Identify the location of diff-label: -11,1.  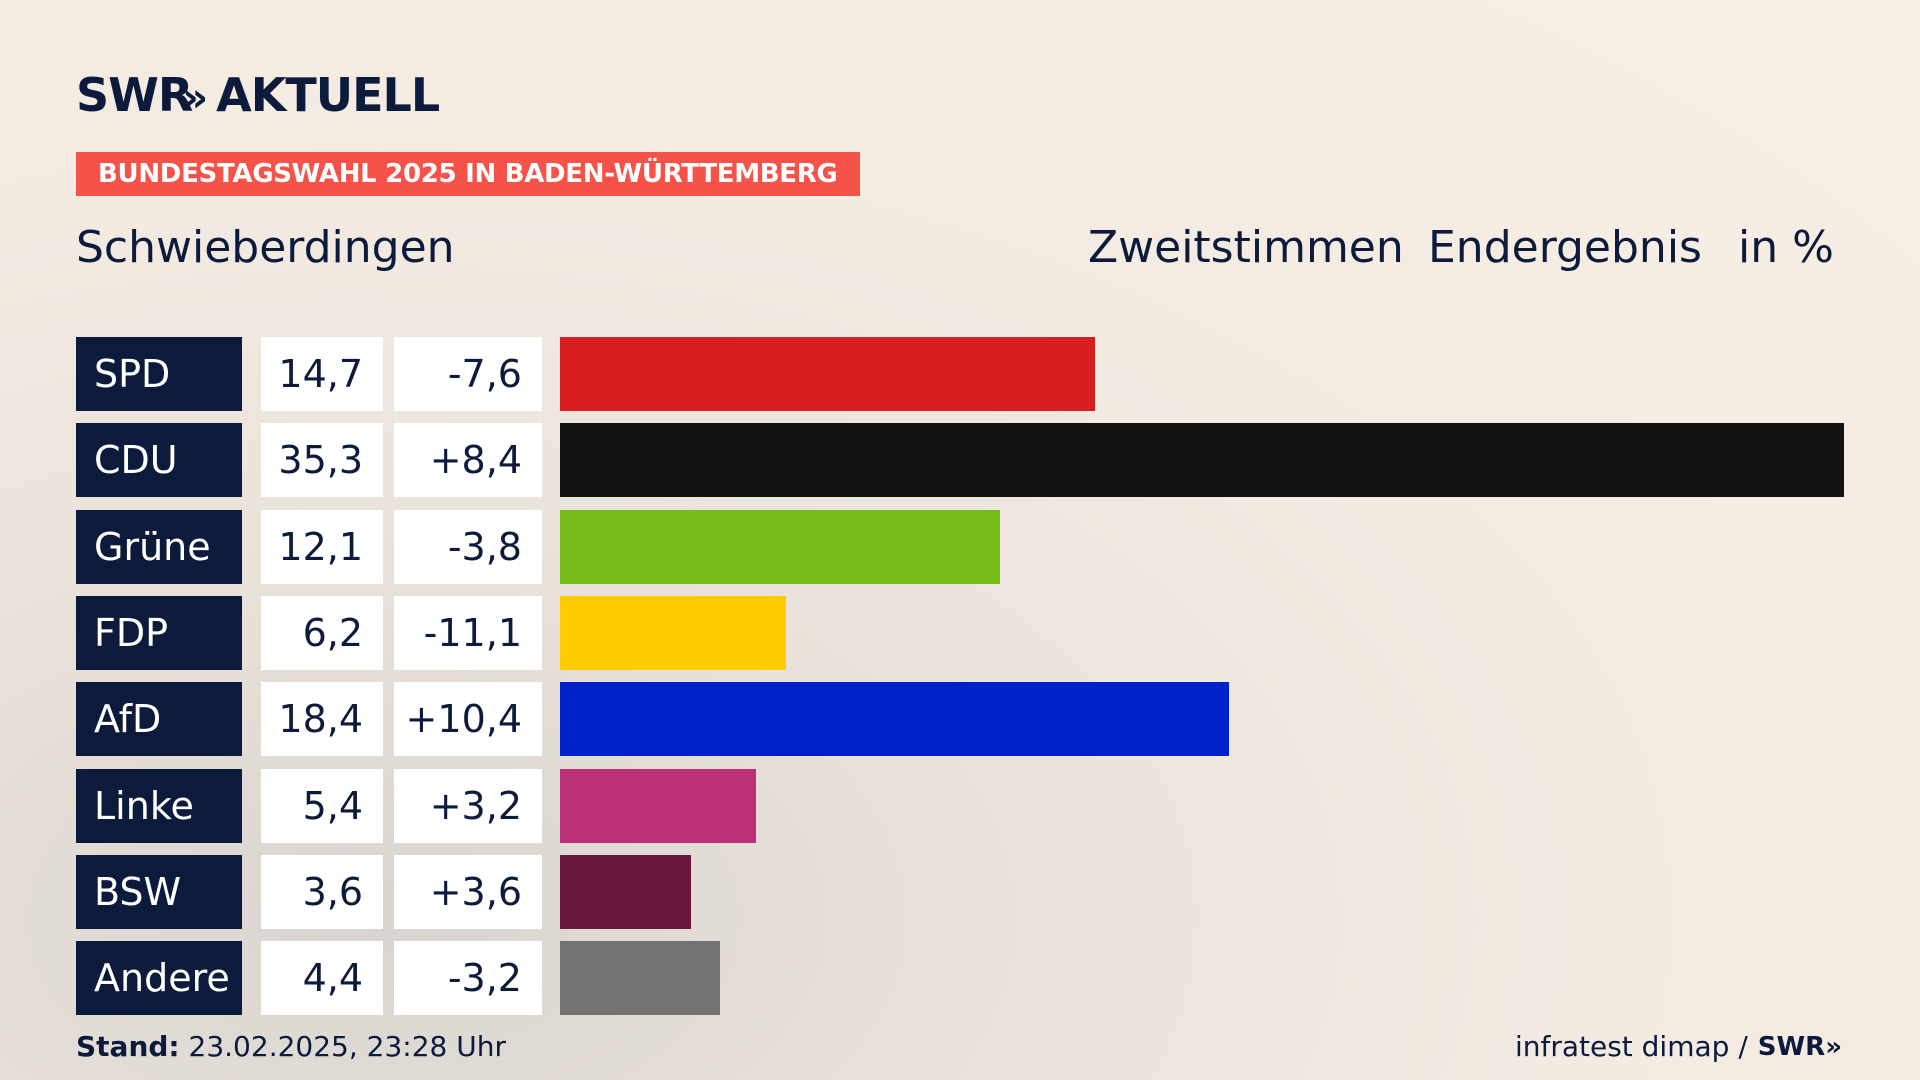
(468, 632).